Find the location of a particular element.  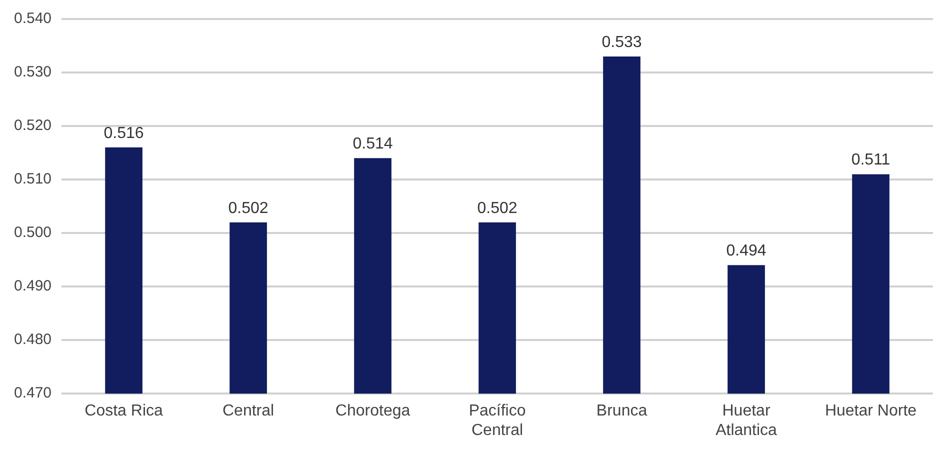

x-tick-label: Pacífico Central is located at coordinates (497, 420).